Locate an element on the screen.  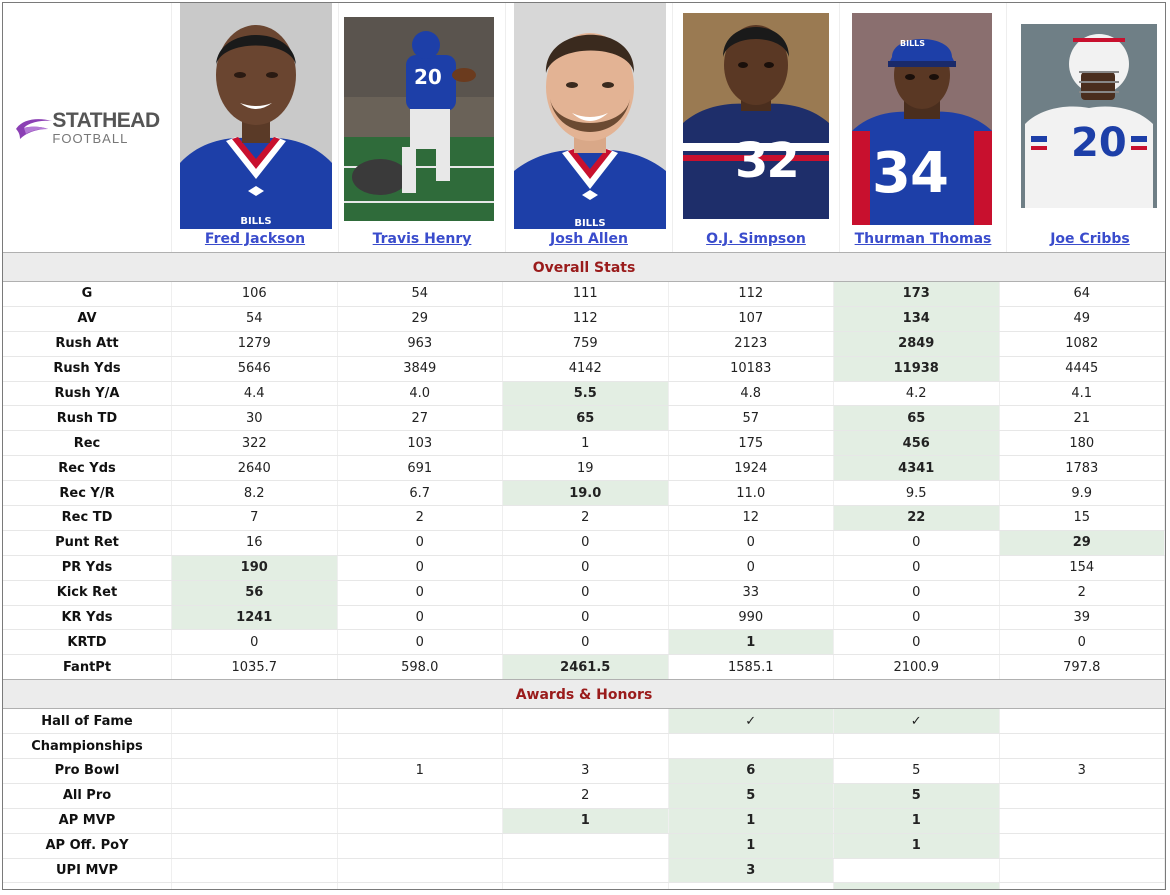
stat-row: Rush Att 1279 963 759 2123 2849 1082 is located at coordinates (584, 344).